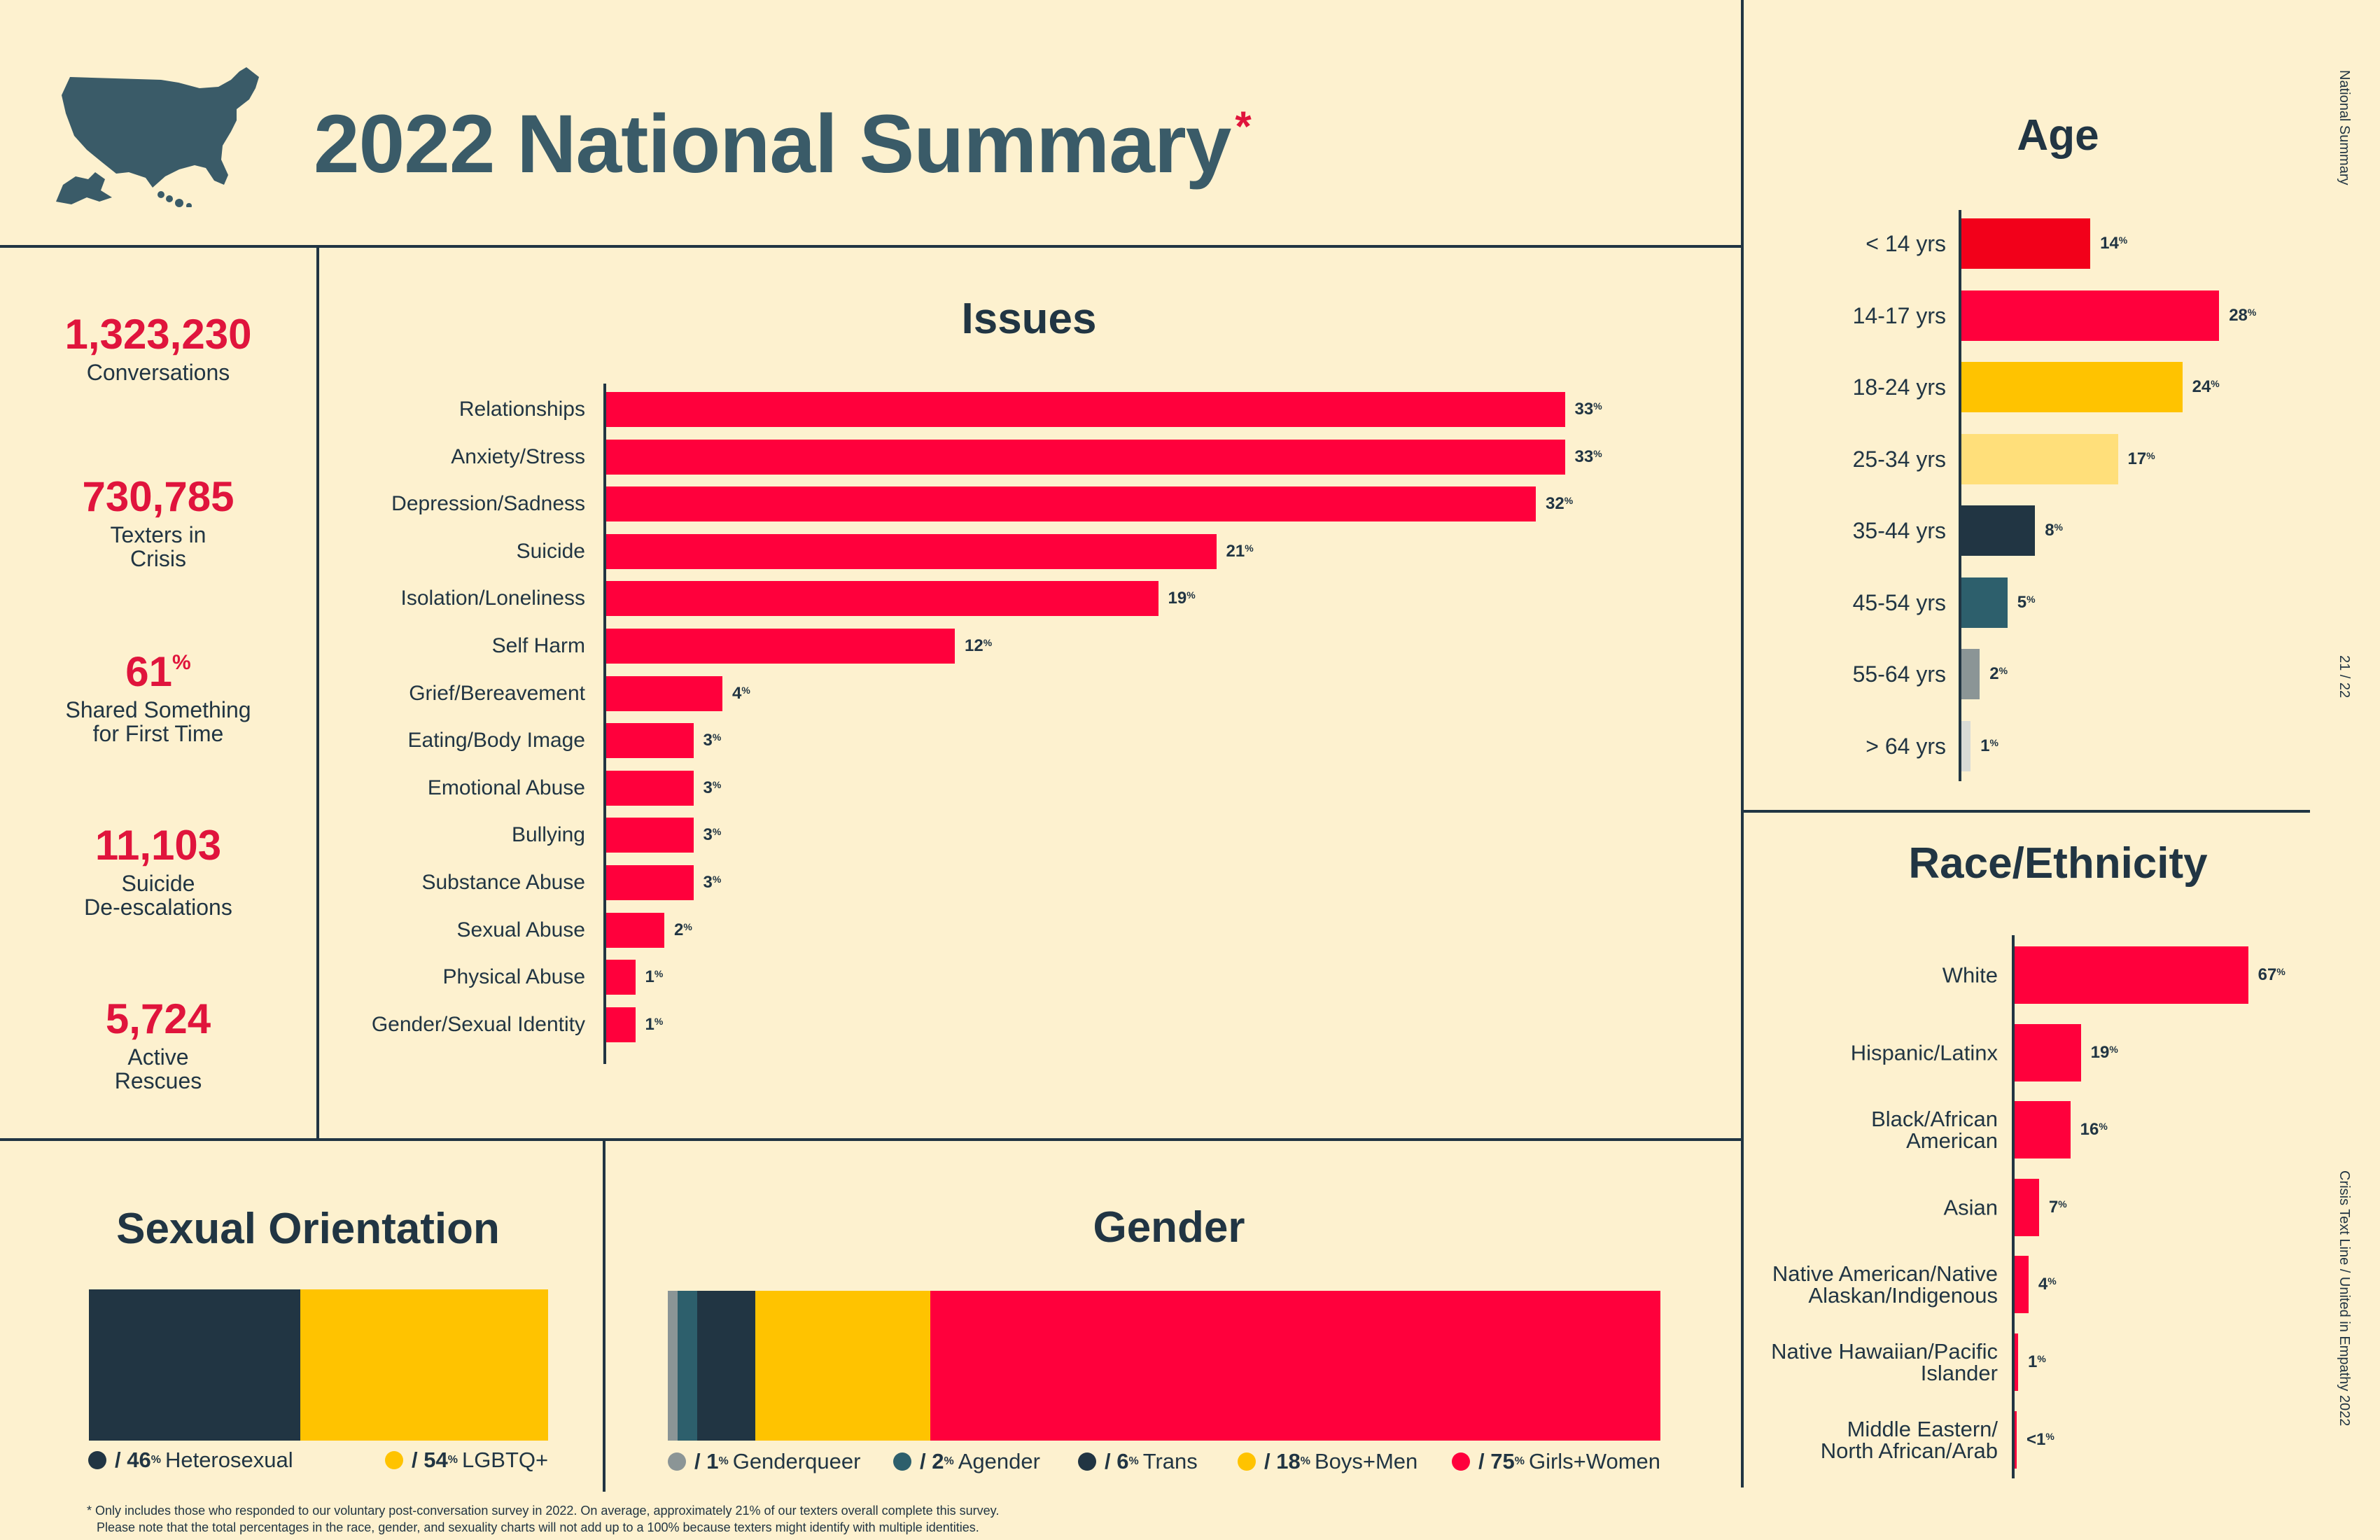 The image size is (2380, 1540). I want to click on category-label: Middle Eastern/North African/Arab, so click(1909, 1439).